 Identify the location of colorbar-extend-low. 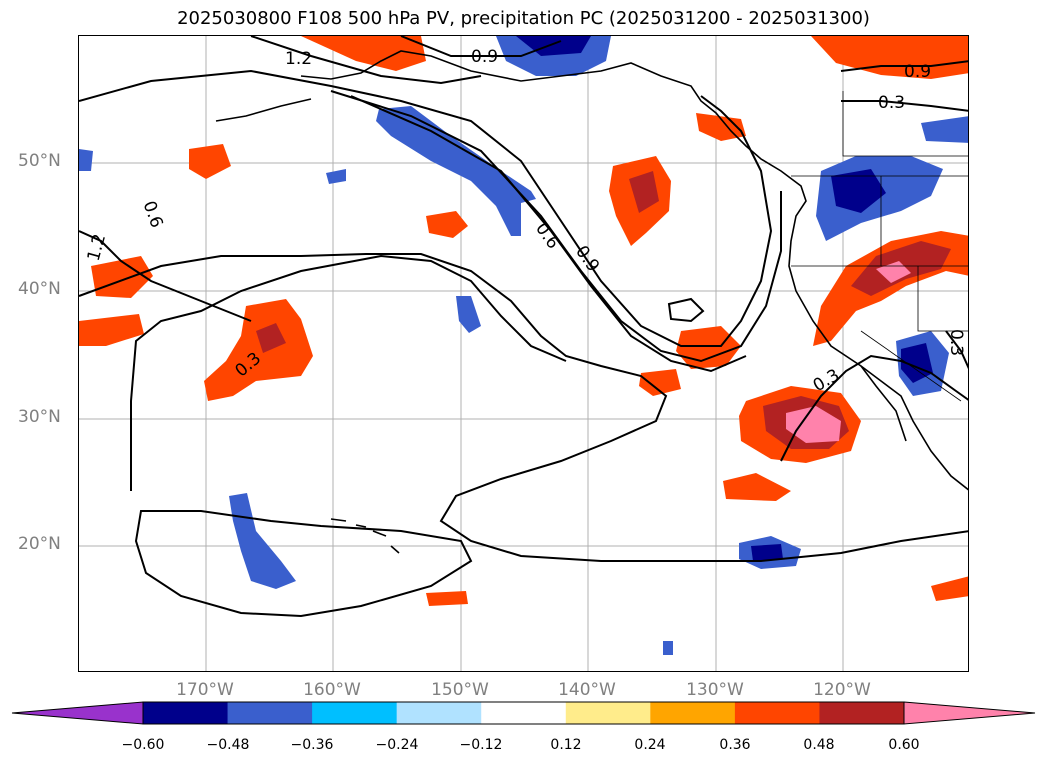
(77, 713).